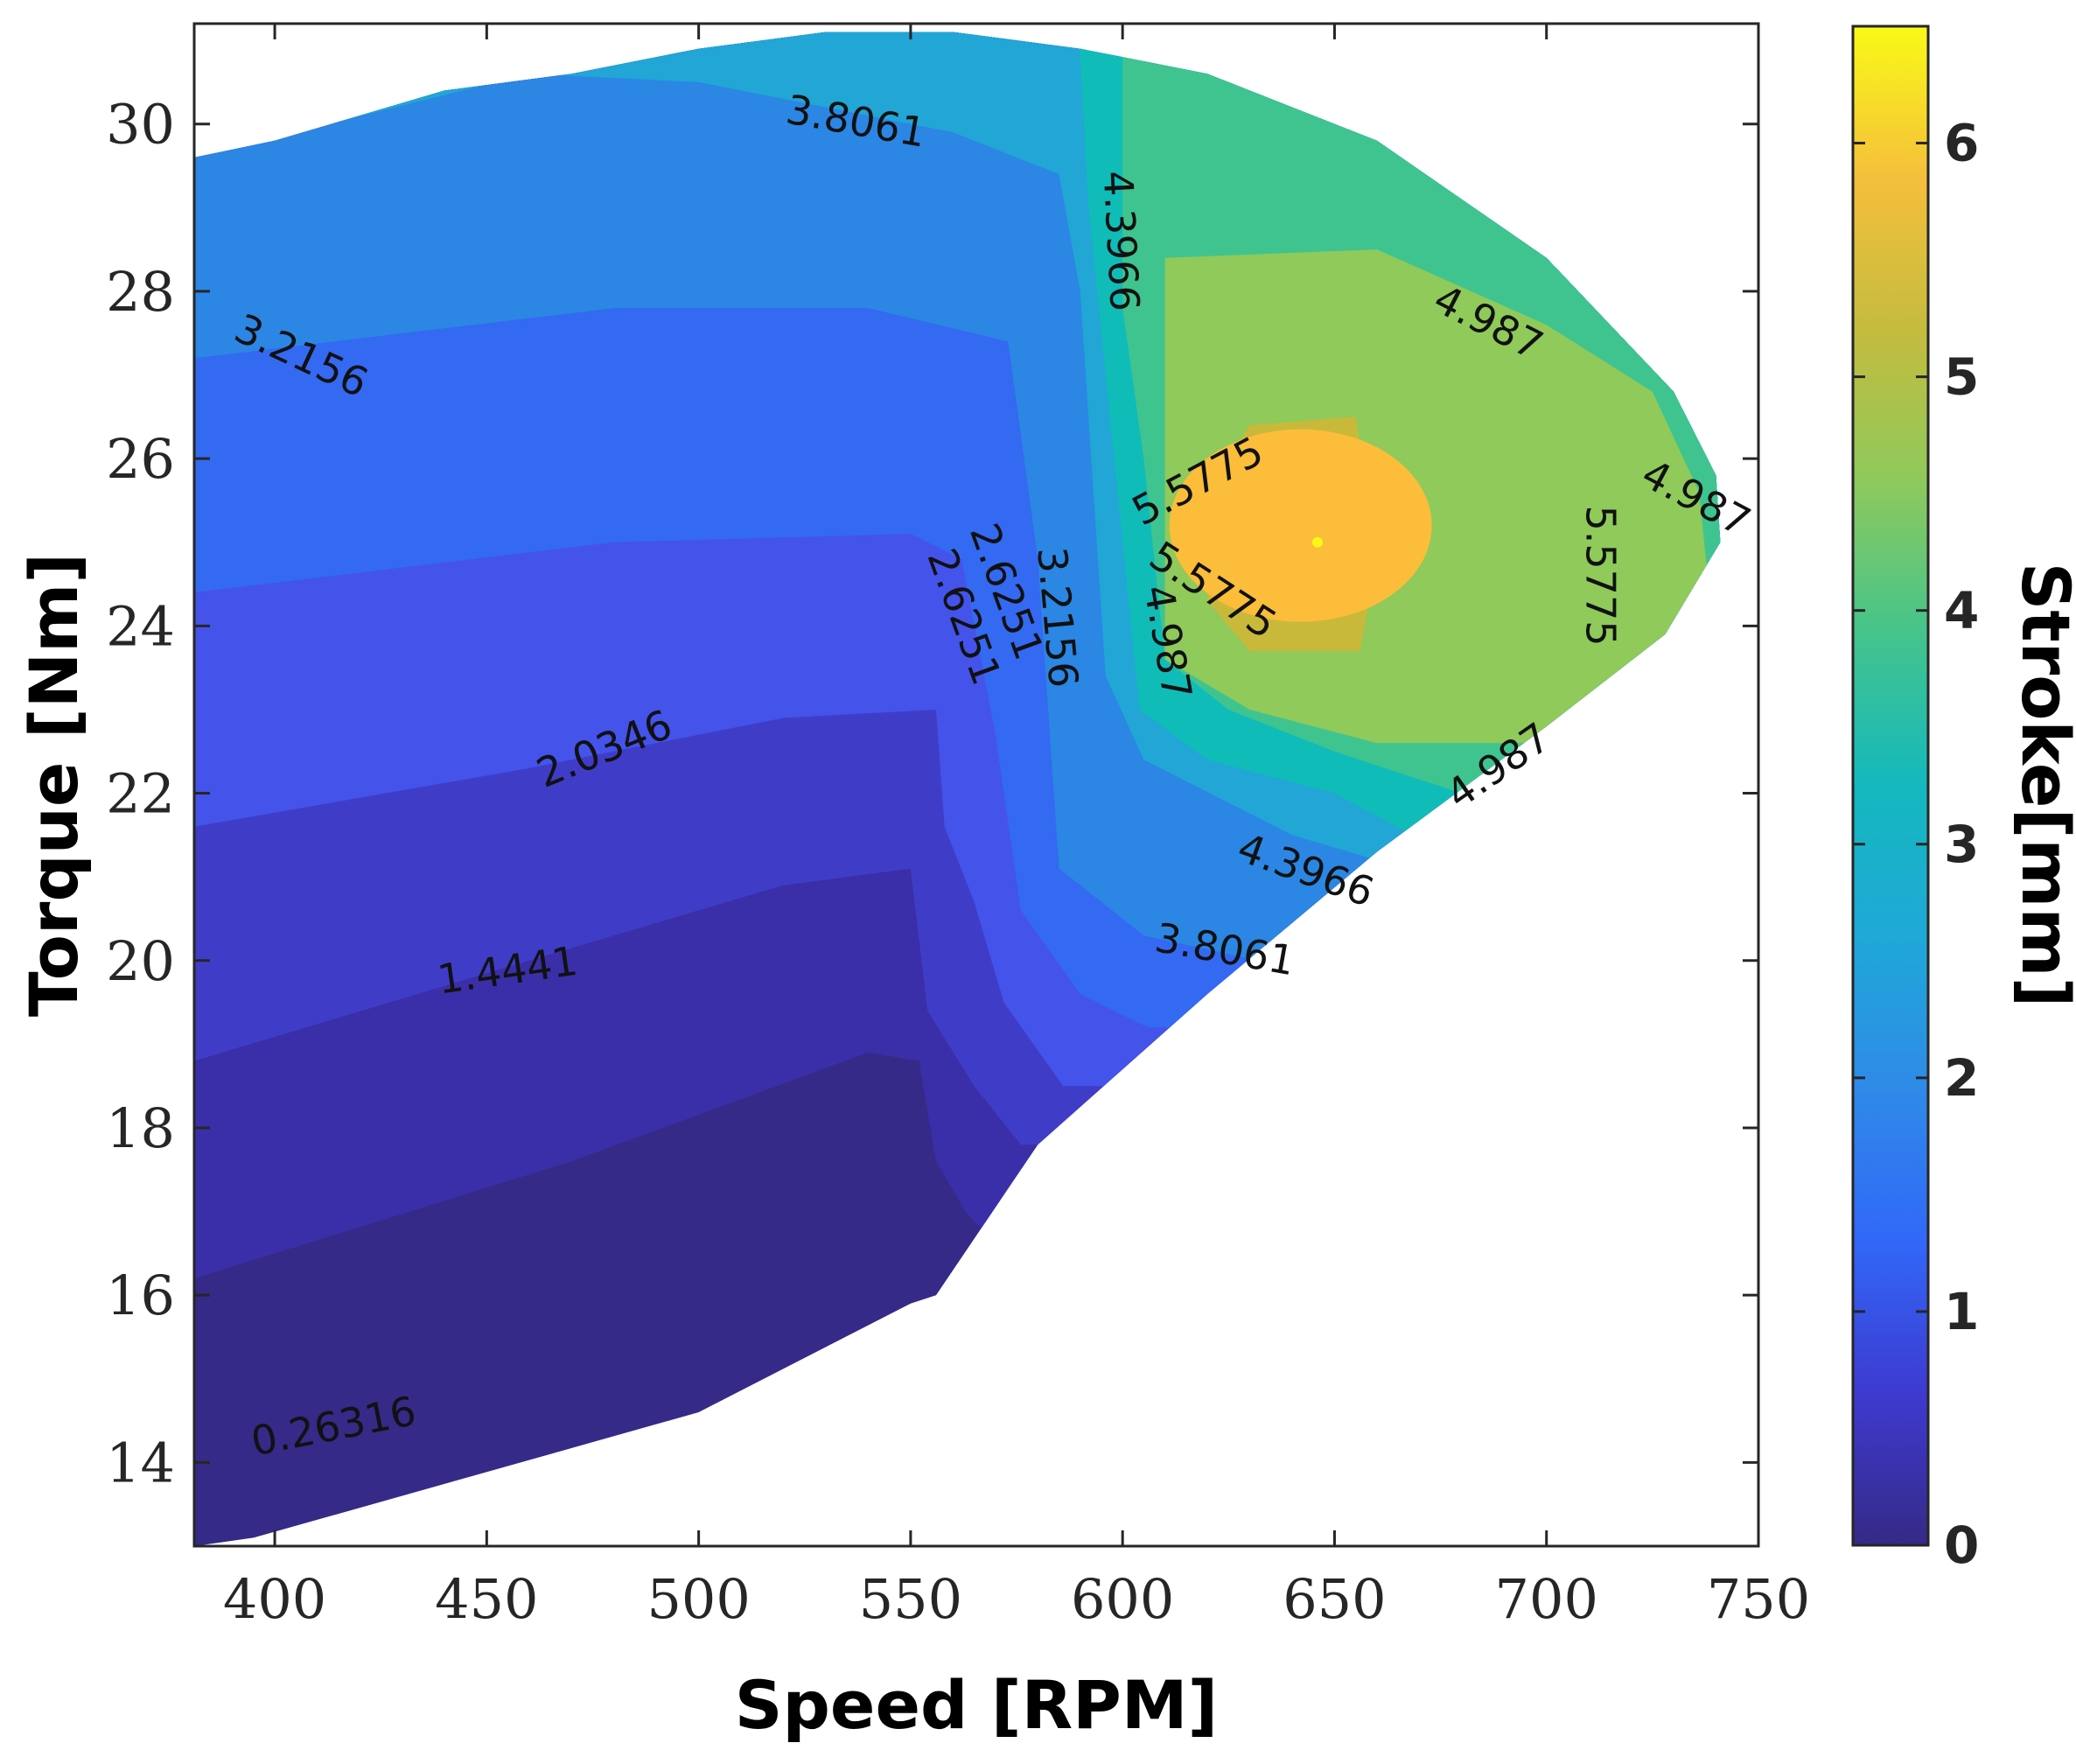 The height and width of the screenshot is (1764, 2076). I want to click on x-tick-label: 650, so click(1334, 1599).